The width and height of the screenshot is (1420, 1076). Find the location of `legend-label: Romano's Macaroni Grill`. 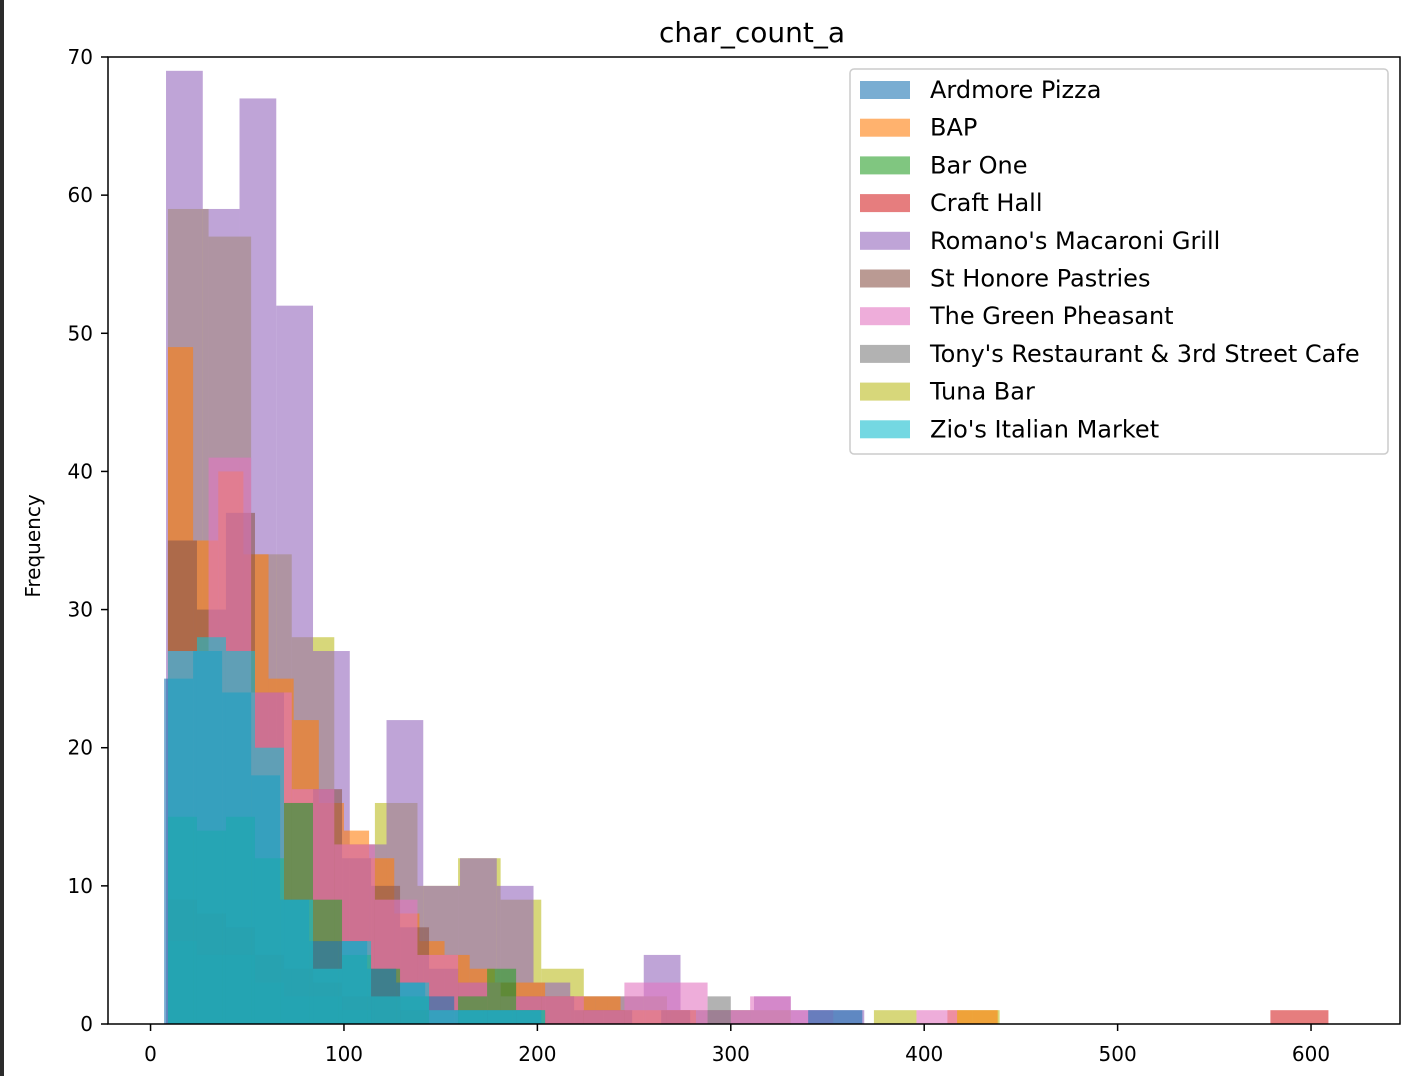

legend-label: Romano's Macaroni Grill is located at coordinates (1075, 241).